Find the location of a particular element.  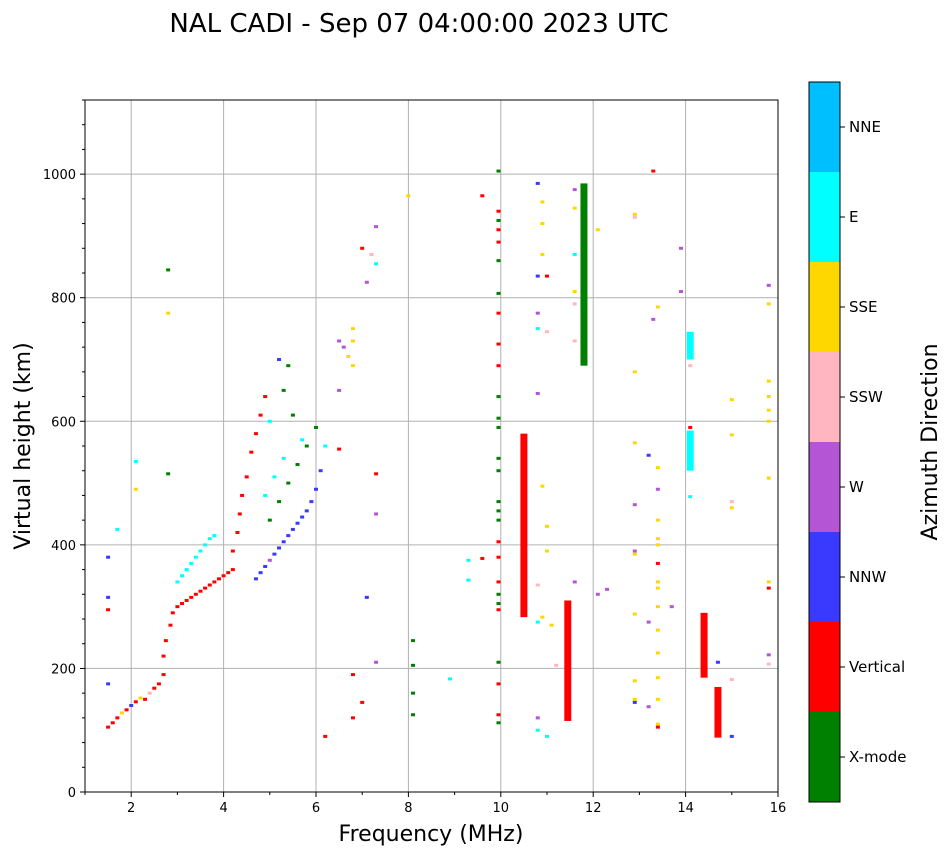

colorbar-label: X-mode is located at coordinates (877, 757).